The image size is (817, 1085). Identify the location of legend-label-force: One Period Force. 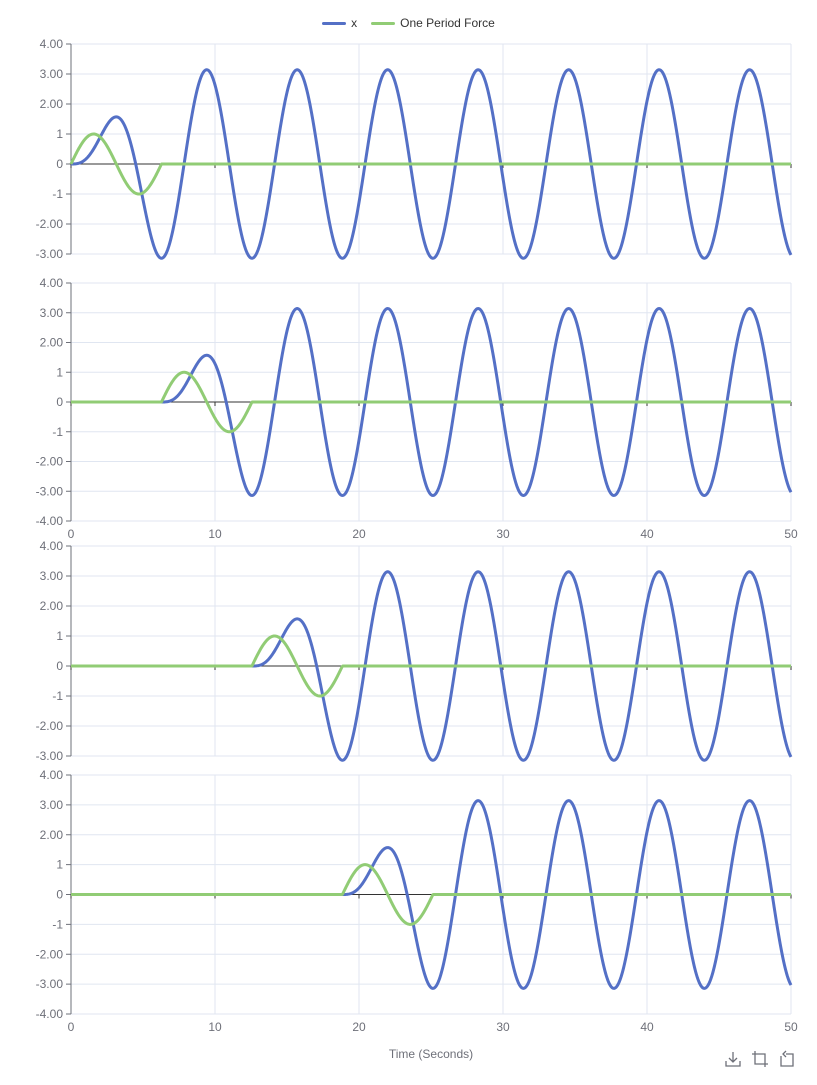
(447, 23).